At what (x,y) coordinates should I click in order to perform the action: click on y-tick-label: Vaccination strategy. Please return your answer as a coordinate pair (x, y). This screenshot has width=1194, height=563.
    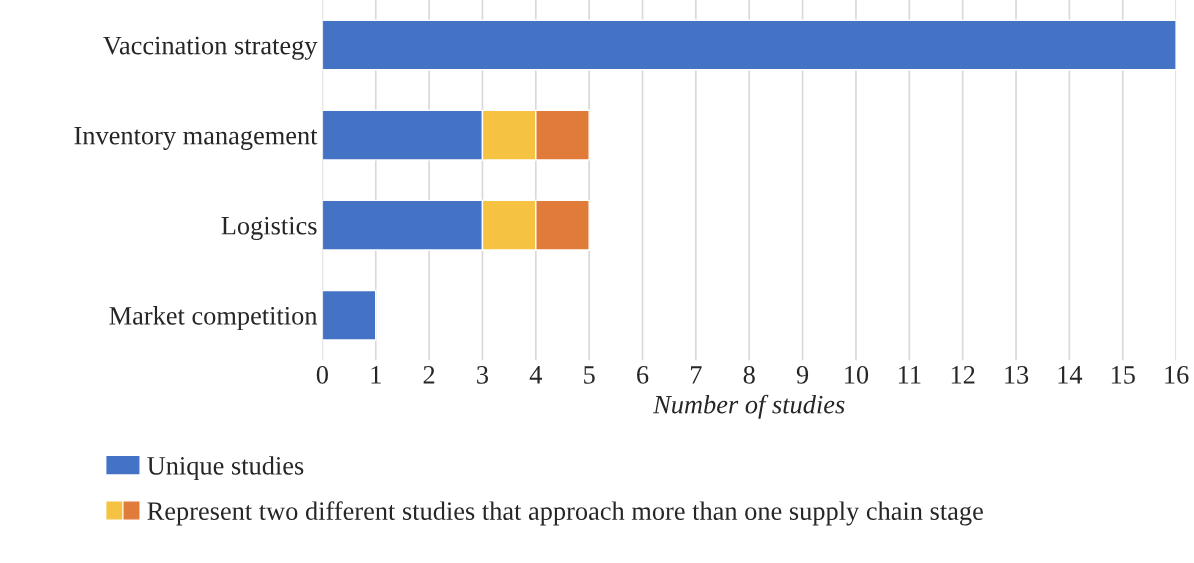
    Looking at the image, I should click on (210, 48).